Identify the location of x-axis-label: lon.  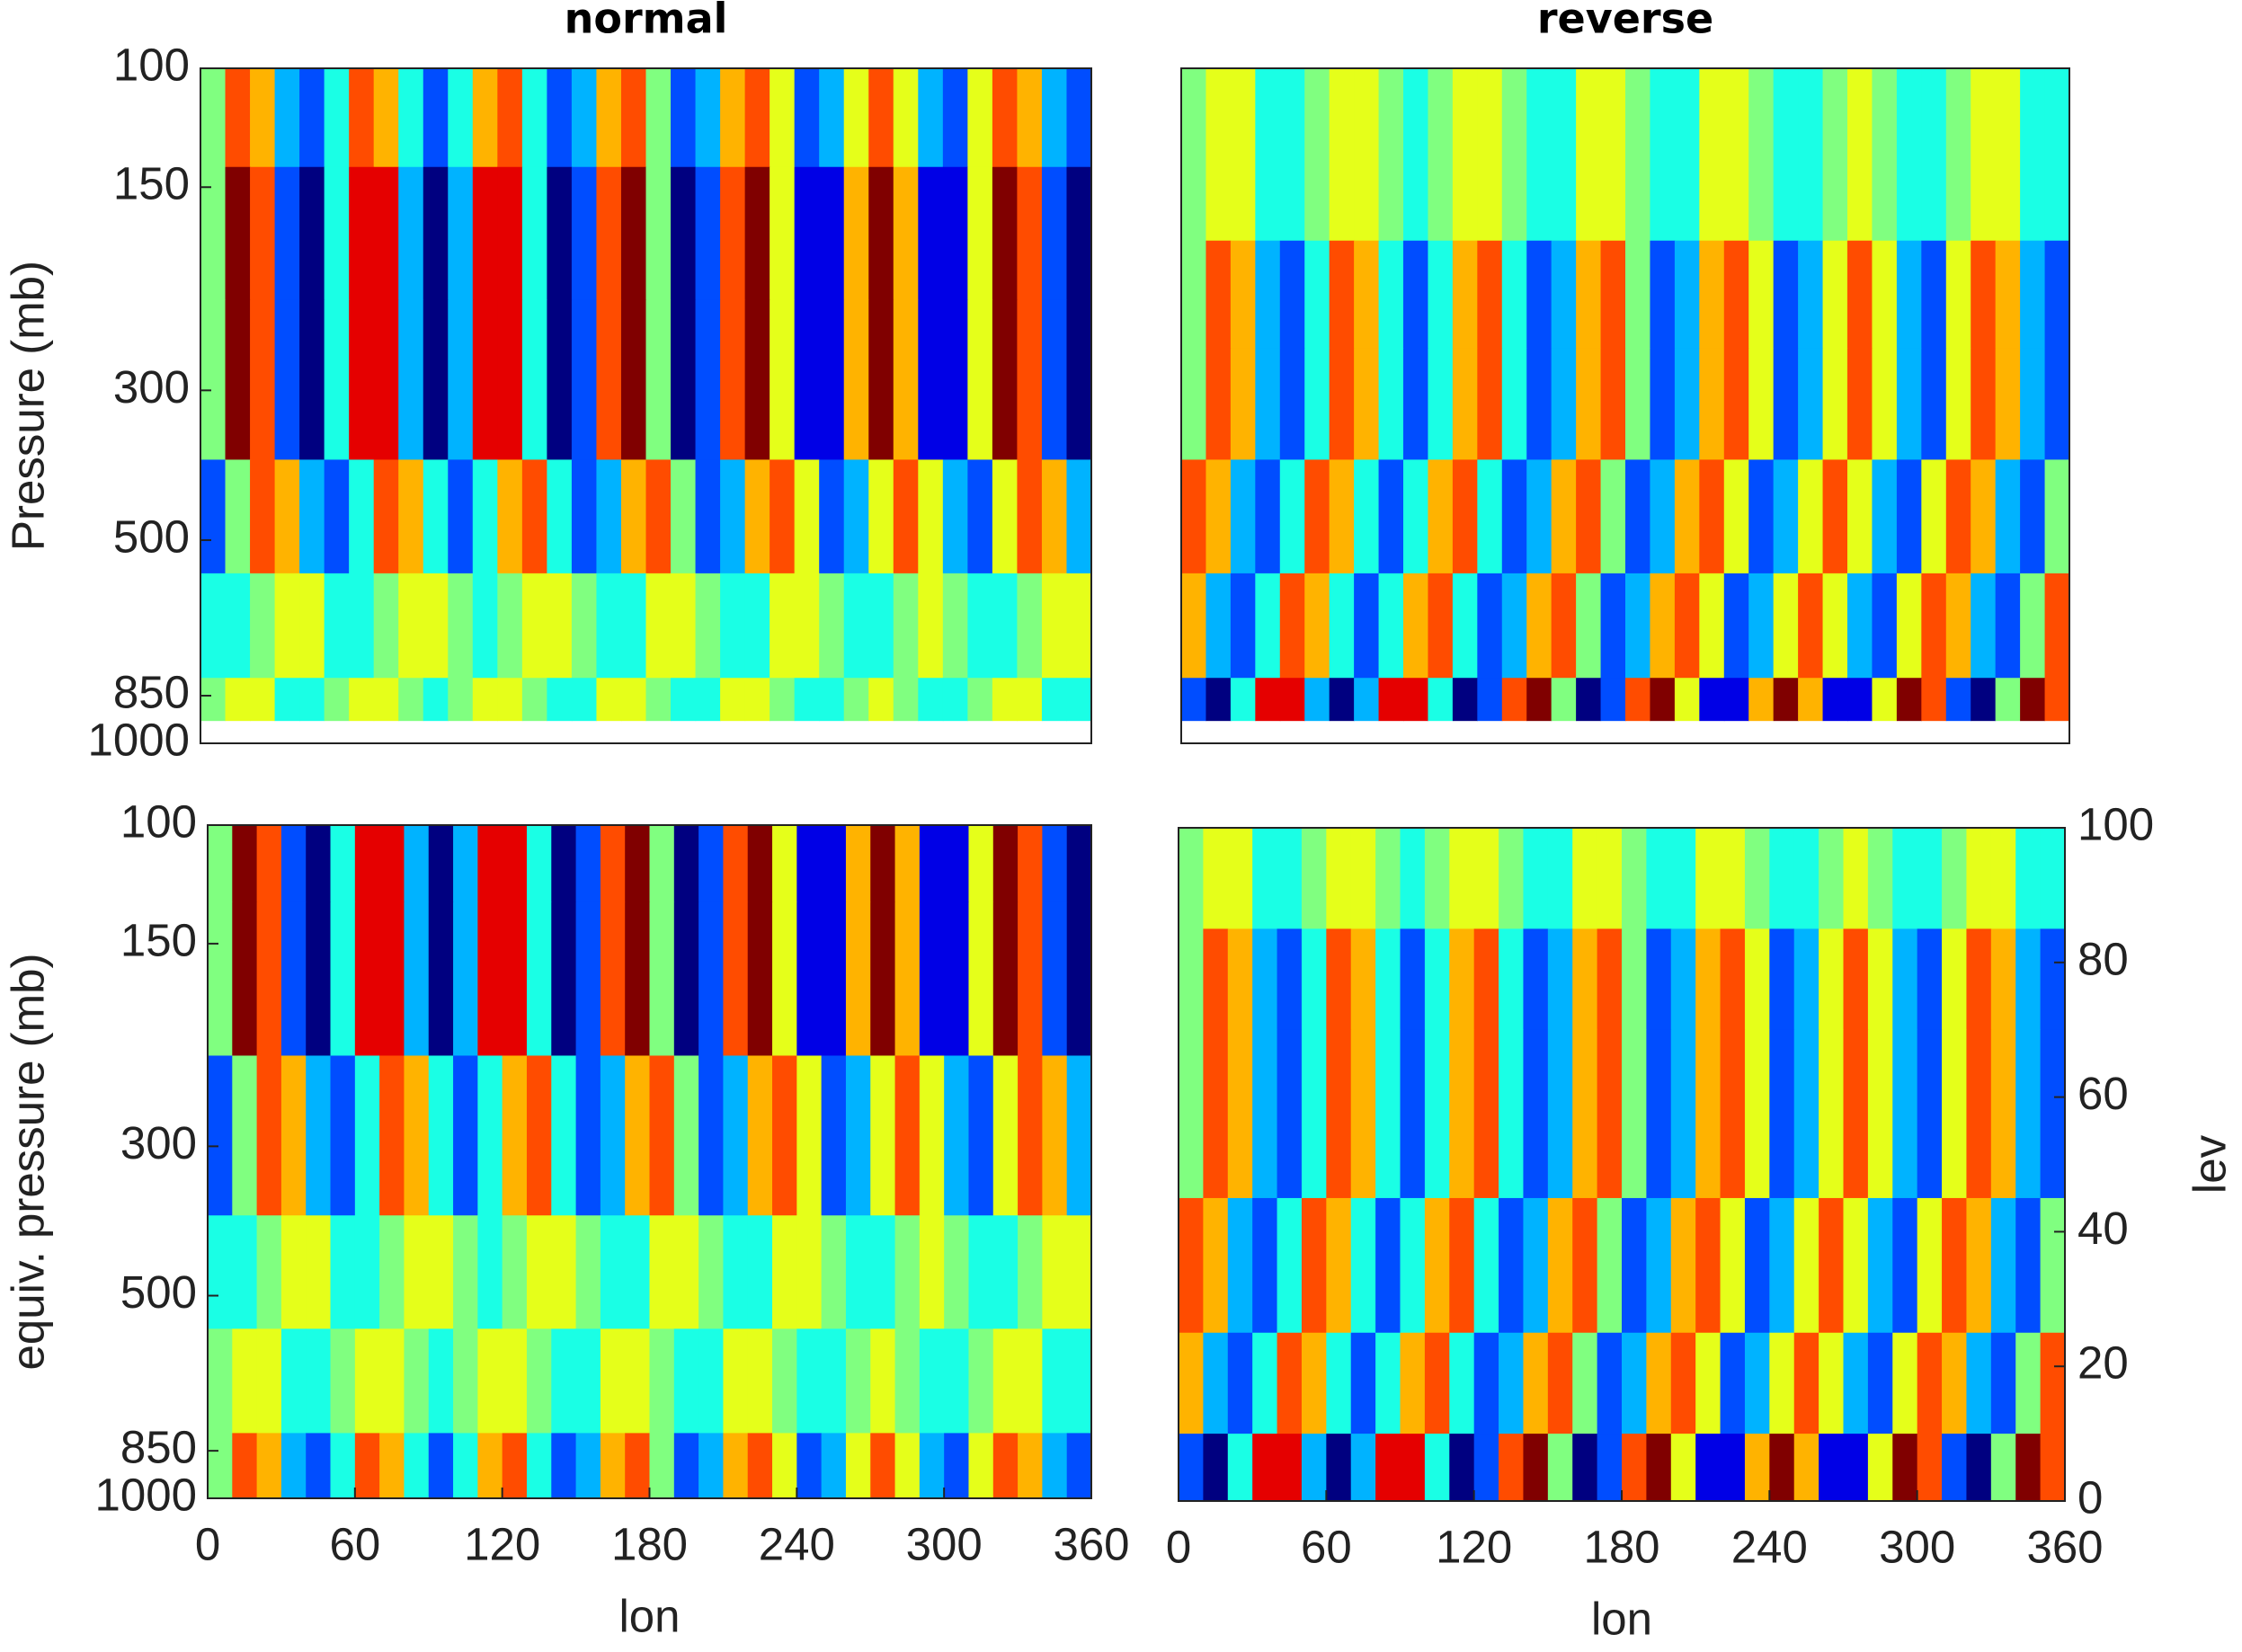
(649, 1615).